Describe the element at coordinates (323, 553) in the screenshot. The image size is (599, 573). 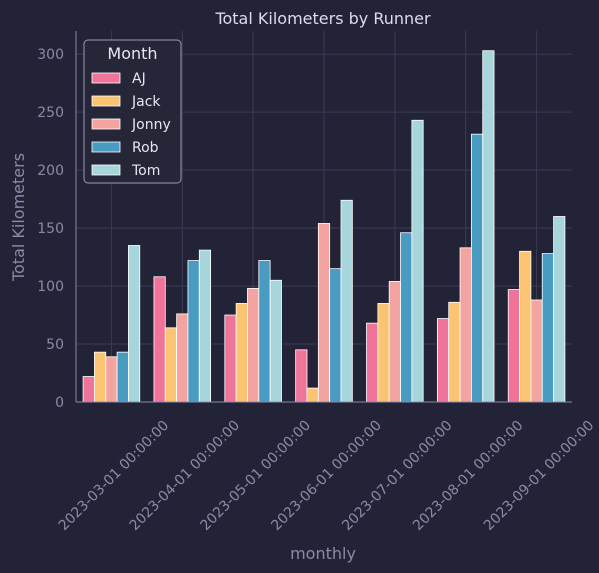
I see `x-axis-label: monthly` at that location.